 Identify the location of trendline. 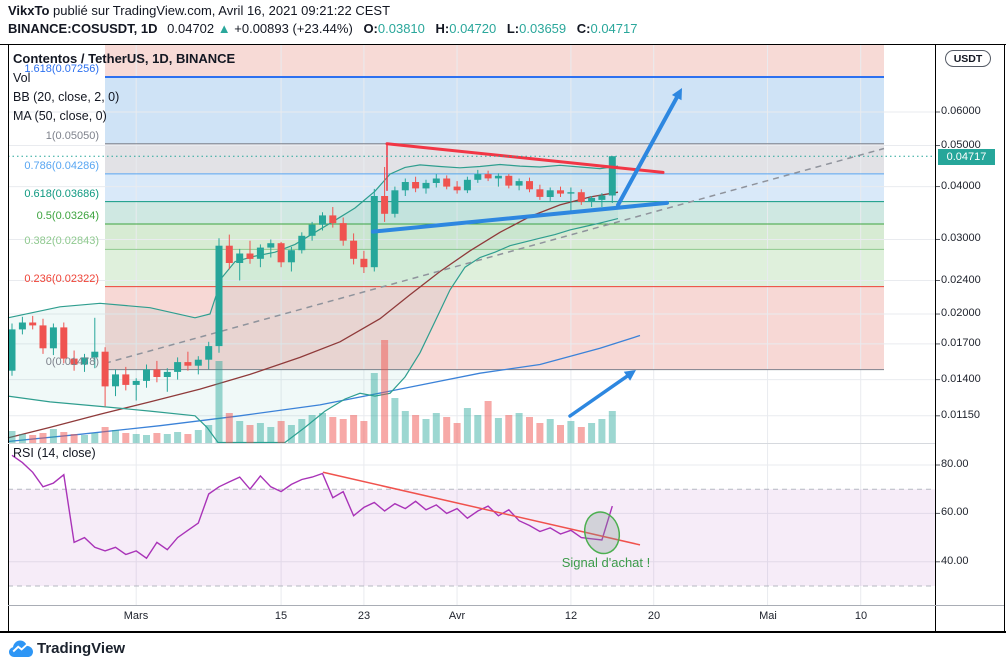
(525, 158).